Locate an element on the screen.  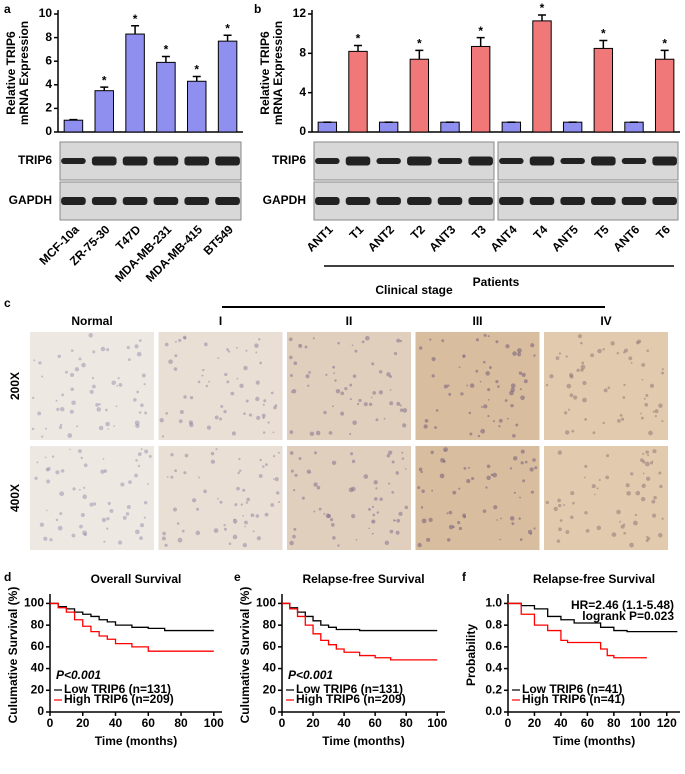
panel-letter: e is located at coordinates (237, 577).